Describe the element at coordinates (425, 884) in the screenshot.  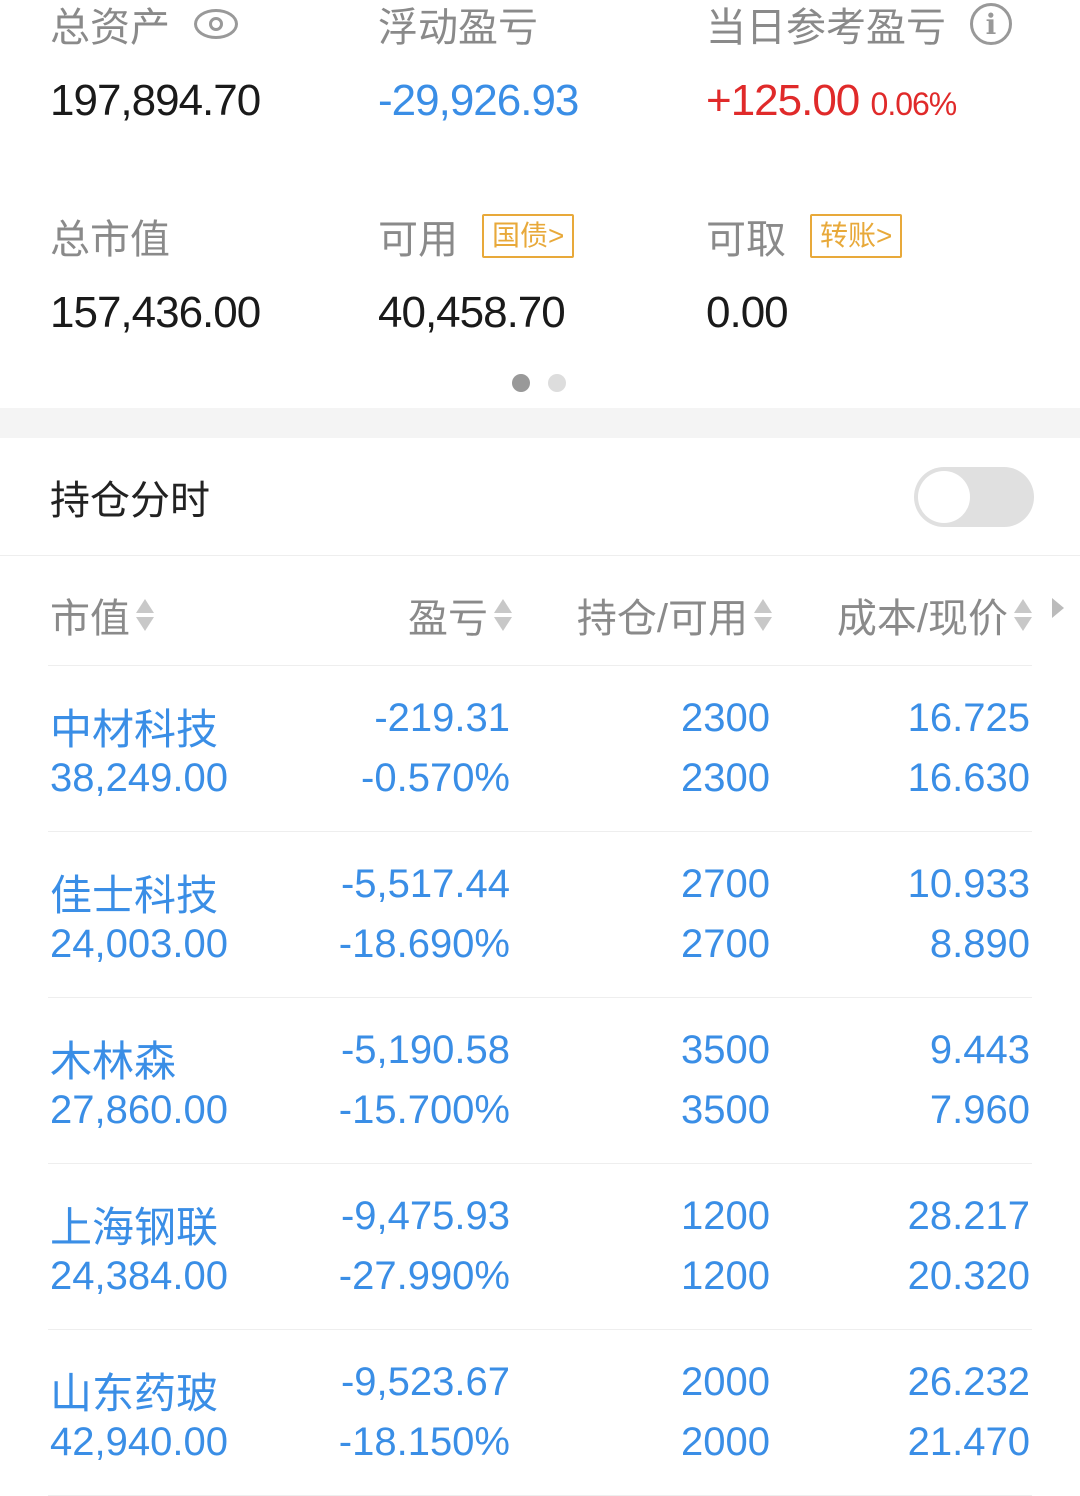
I see `profit-loss: -5,517.44` at that location.